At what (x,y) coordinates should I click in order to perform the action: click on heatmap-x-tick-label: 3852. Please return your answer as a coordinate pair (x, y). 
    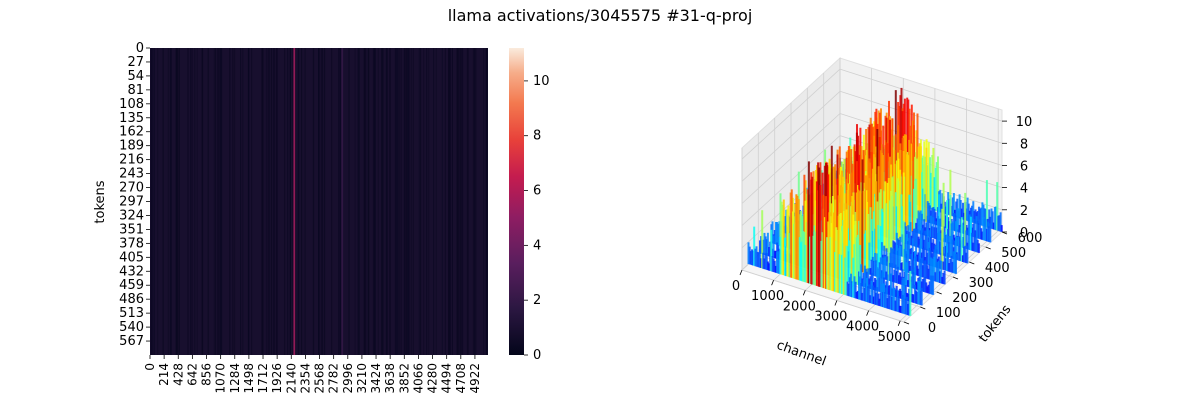
    Looking at the image, I should click on (404, 378).